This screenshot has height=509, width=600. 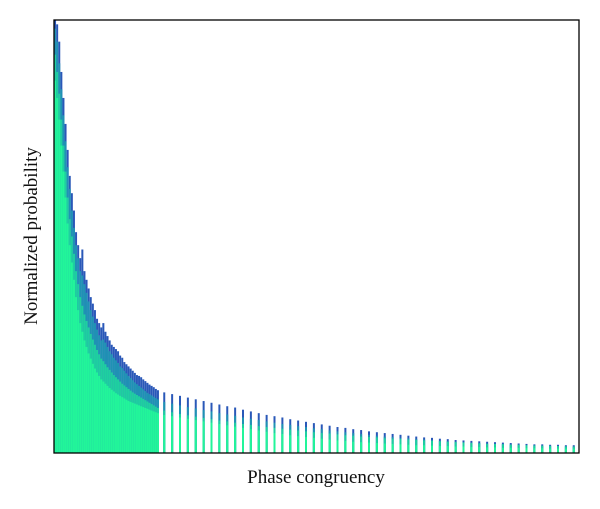 I want to click on y-axis-label: Normalized probability, so click(x=31, y=236).